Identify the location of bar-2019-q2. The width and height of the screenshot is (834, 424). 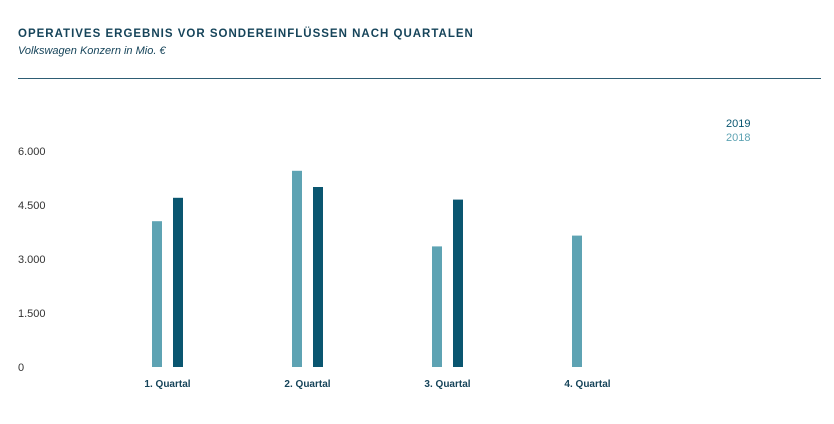
(318, 277).